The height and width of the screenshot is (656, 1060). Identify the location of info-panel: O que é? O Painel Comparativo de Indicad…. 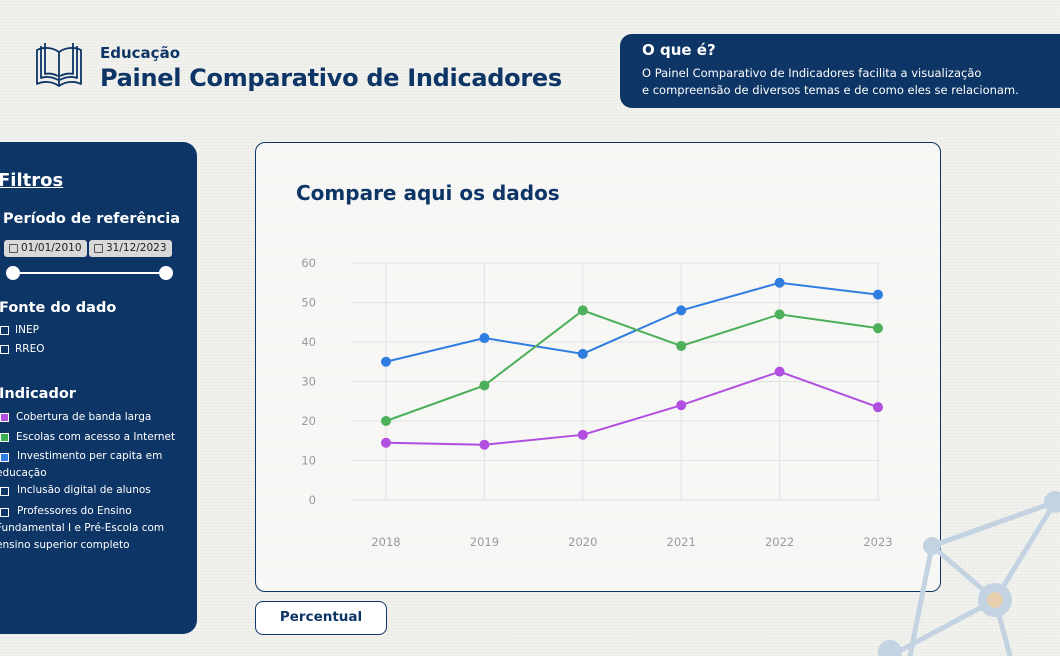
(840, 71).